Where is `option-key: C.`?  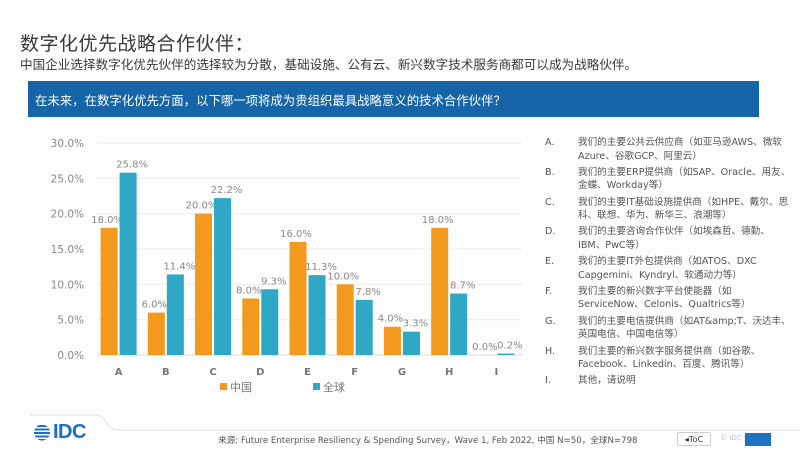
option-key: C. is located at coordinates (550, 202).